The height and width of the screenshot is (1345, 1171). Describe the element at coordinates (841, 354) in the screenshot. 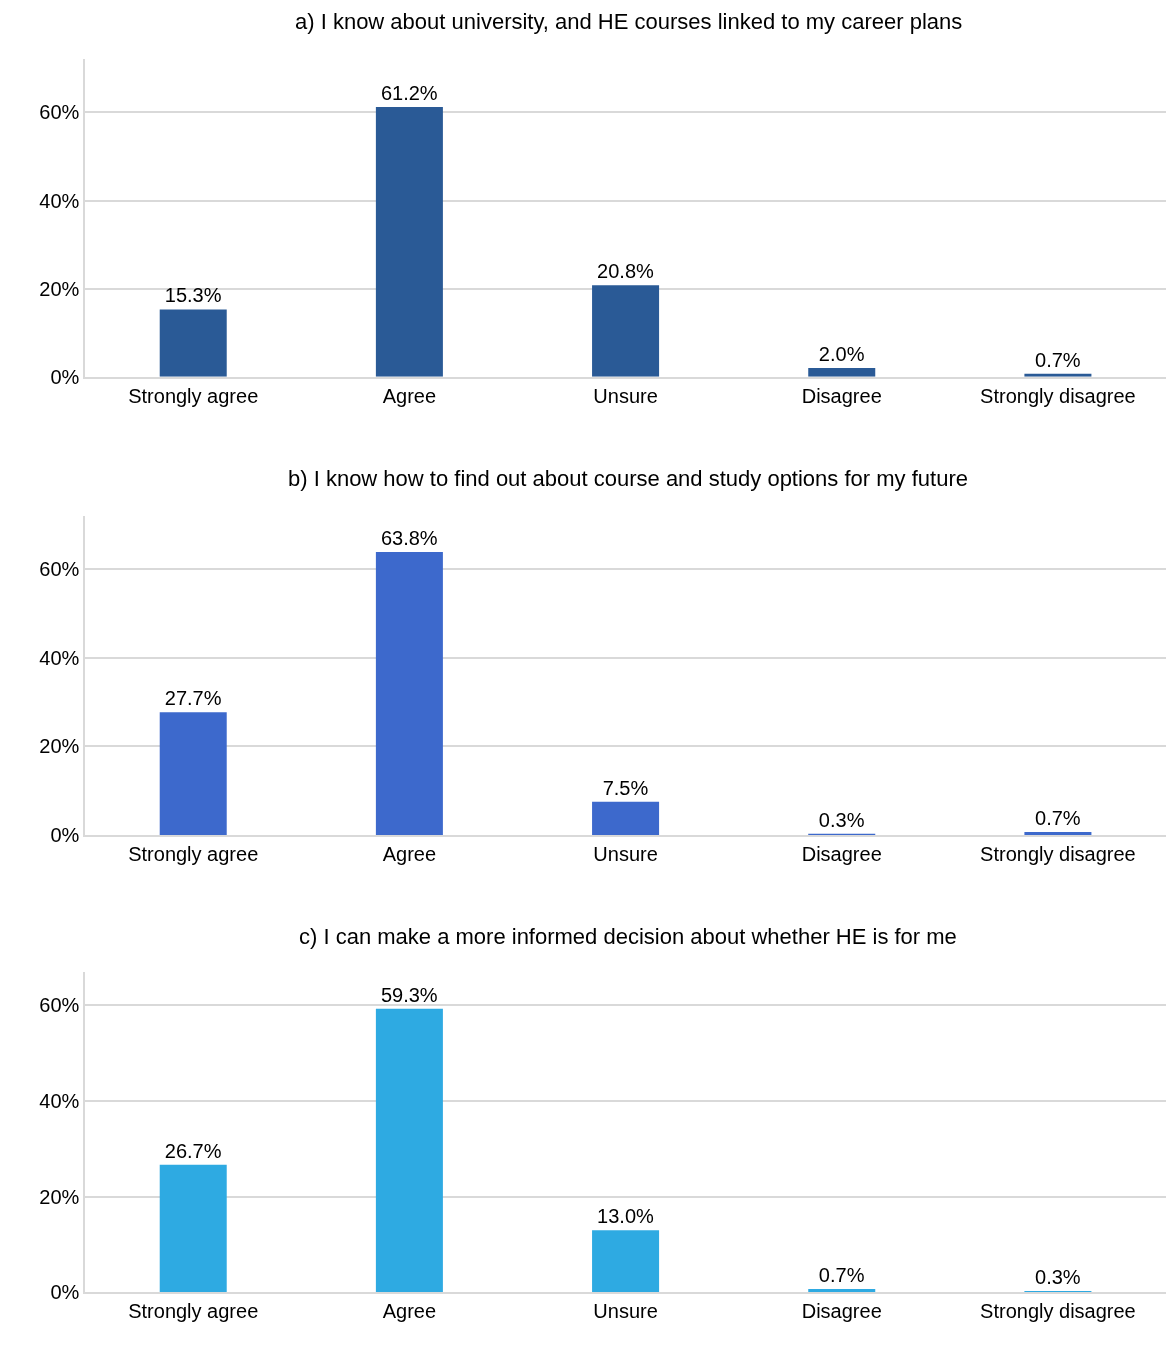

I see `data-label: 2.0%` at that location.